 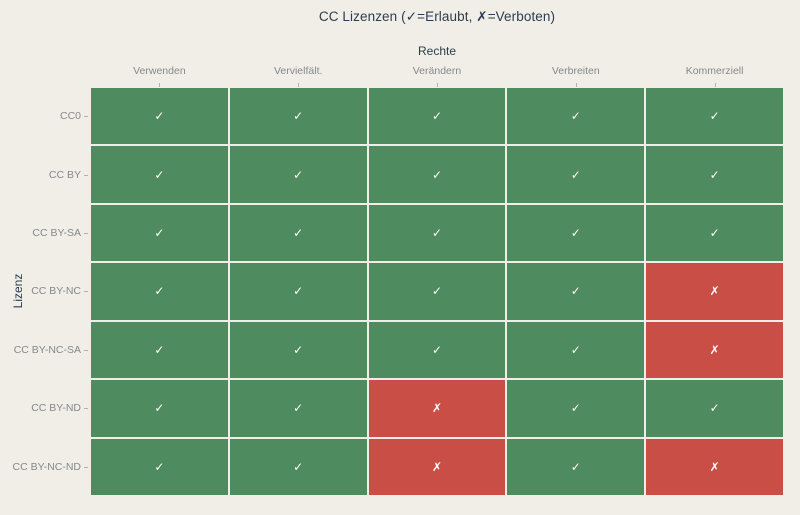 I want to click on heatmap-cell-cc-by-kommerziell: ✓, so click(x=714, y=174).